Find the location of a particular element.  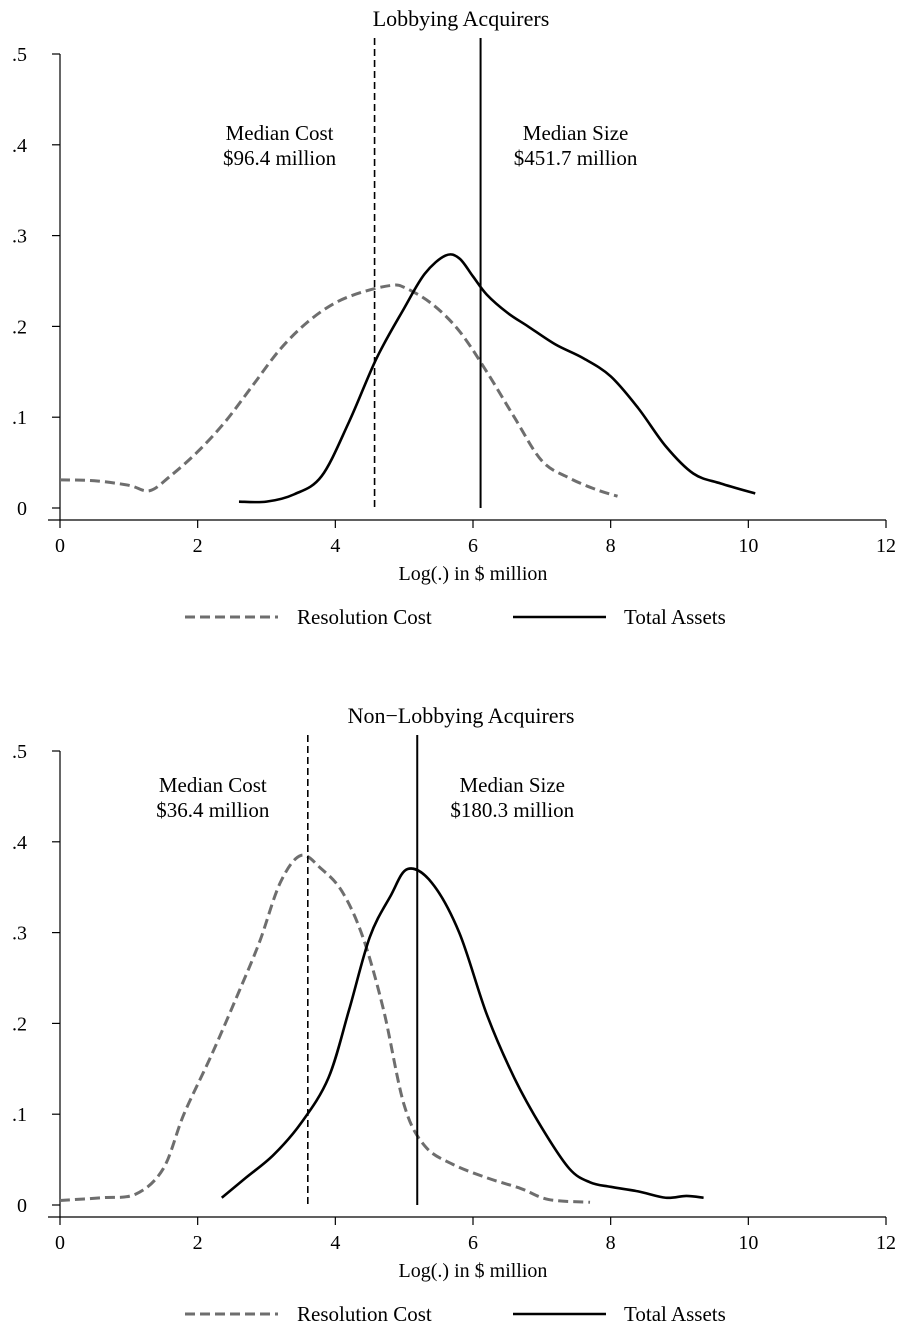

median-size-value: $180.3 million is located at coordinates (512, 810).